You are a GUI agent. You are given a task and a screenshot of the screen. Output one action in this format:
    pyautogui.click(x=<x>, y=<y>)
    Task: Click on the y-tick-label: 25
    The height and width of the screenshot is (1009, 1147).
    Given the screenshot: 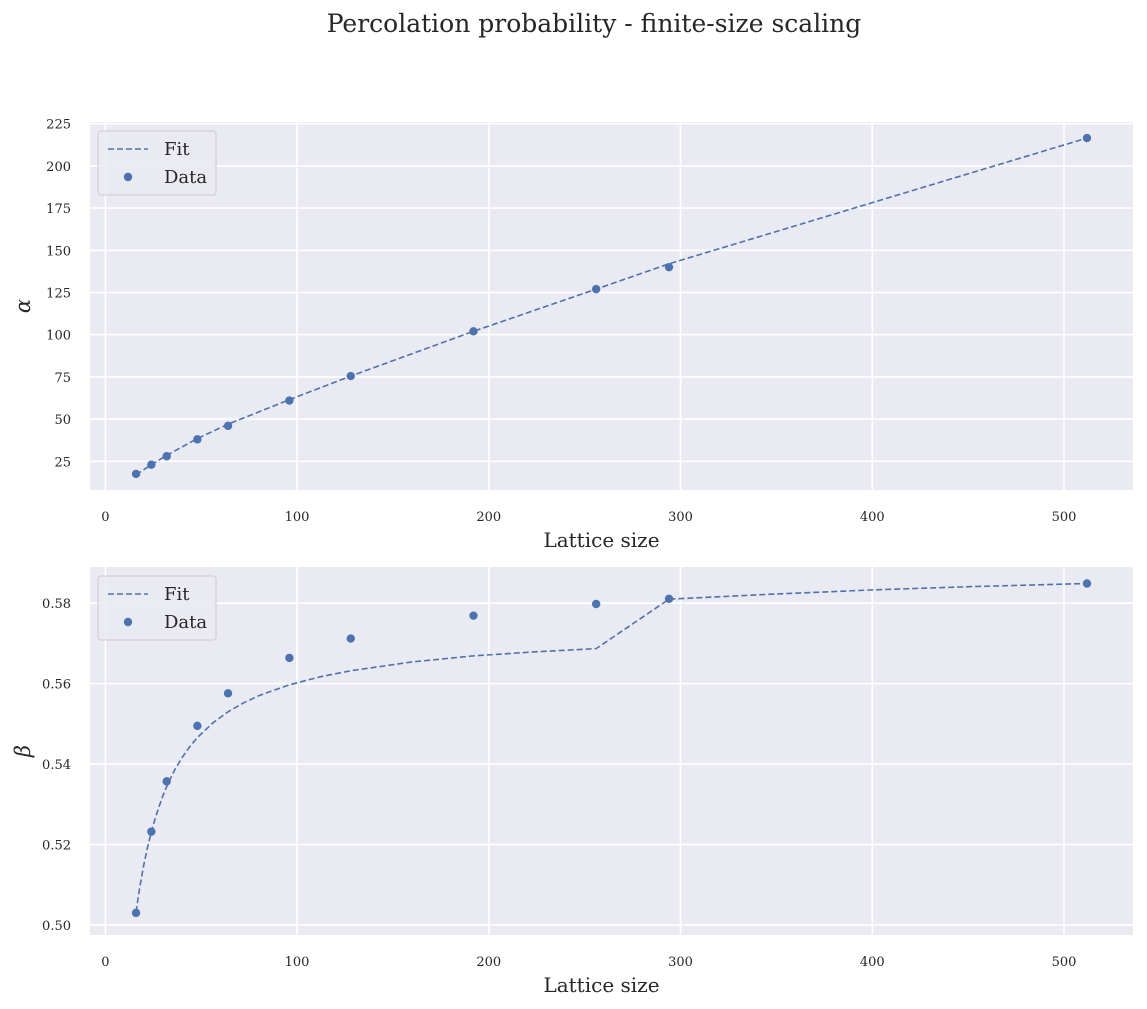 What is the action you would take?
    pyautogui.click(x=62, y=462)
    